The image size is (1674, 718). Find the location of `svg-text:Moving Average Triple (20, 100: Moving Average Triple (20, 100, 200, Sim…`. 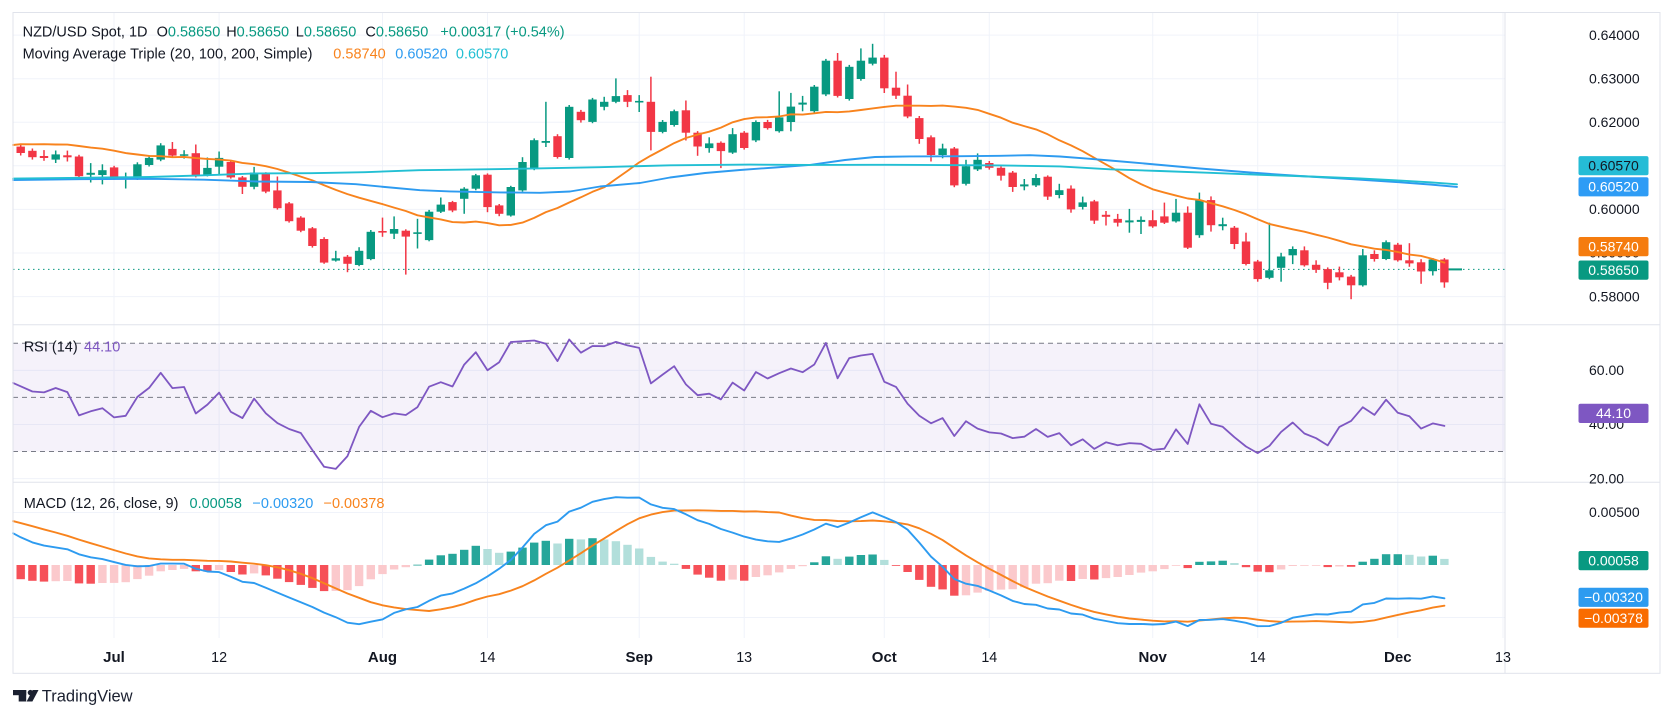

svg-text:Moving Average Triple (20, 100: Moving Average Triple (20, 100, 200, Sim… is located at coordinates (168, 55).